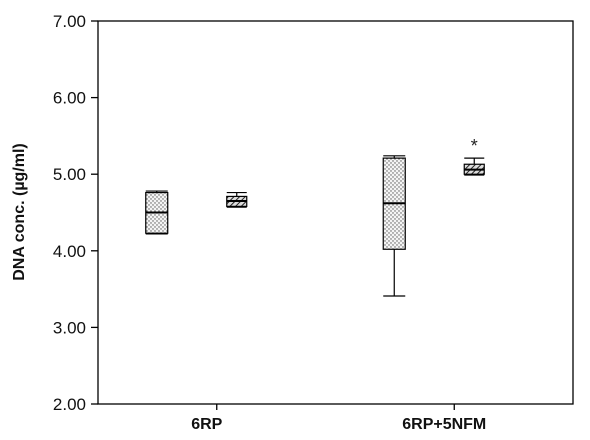 The width and height of the screenshot is (590, 440). I want to click on x-axis-ticks, so click(335, 407).